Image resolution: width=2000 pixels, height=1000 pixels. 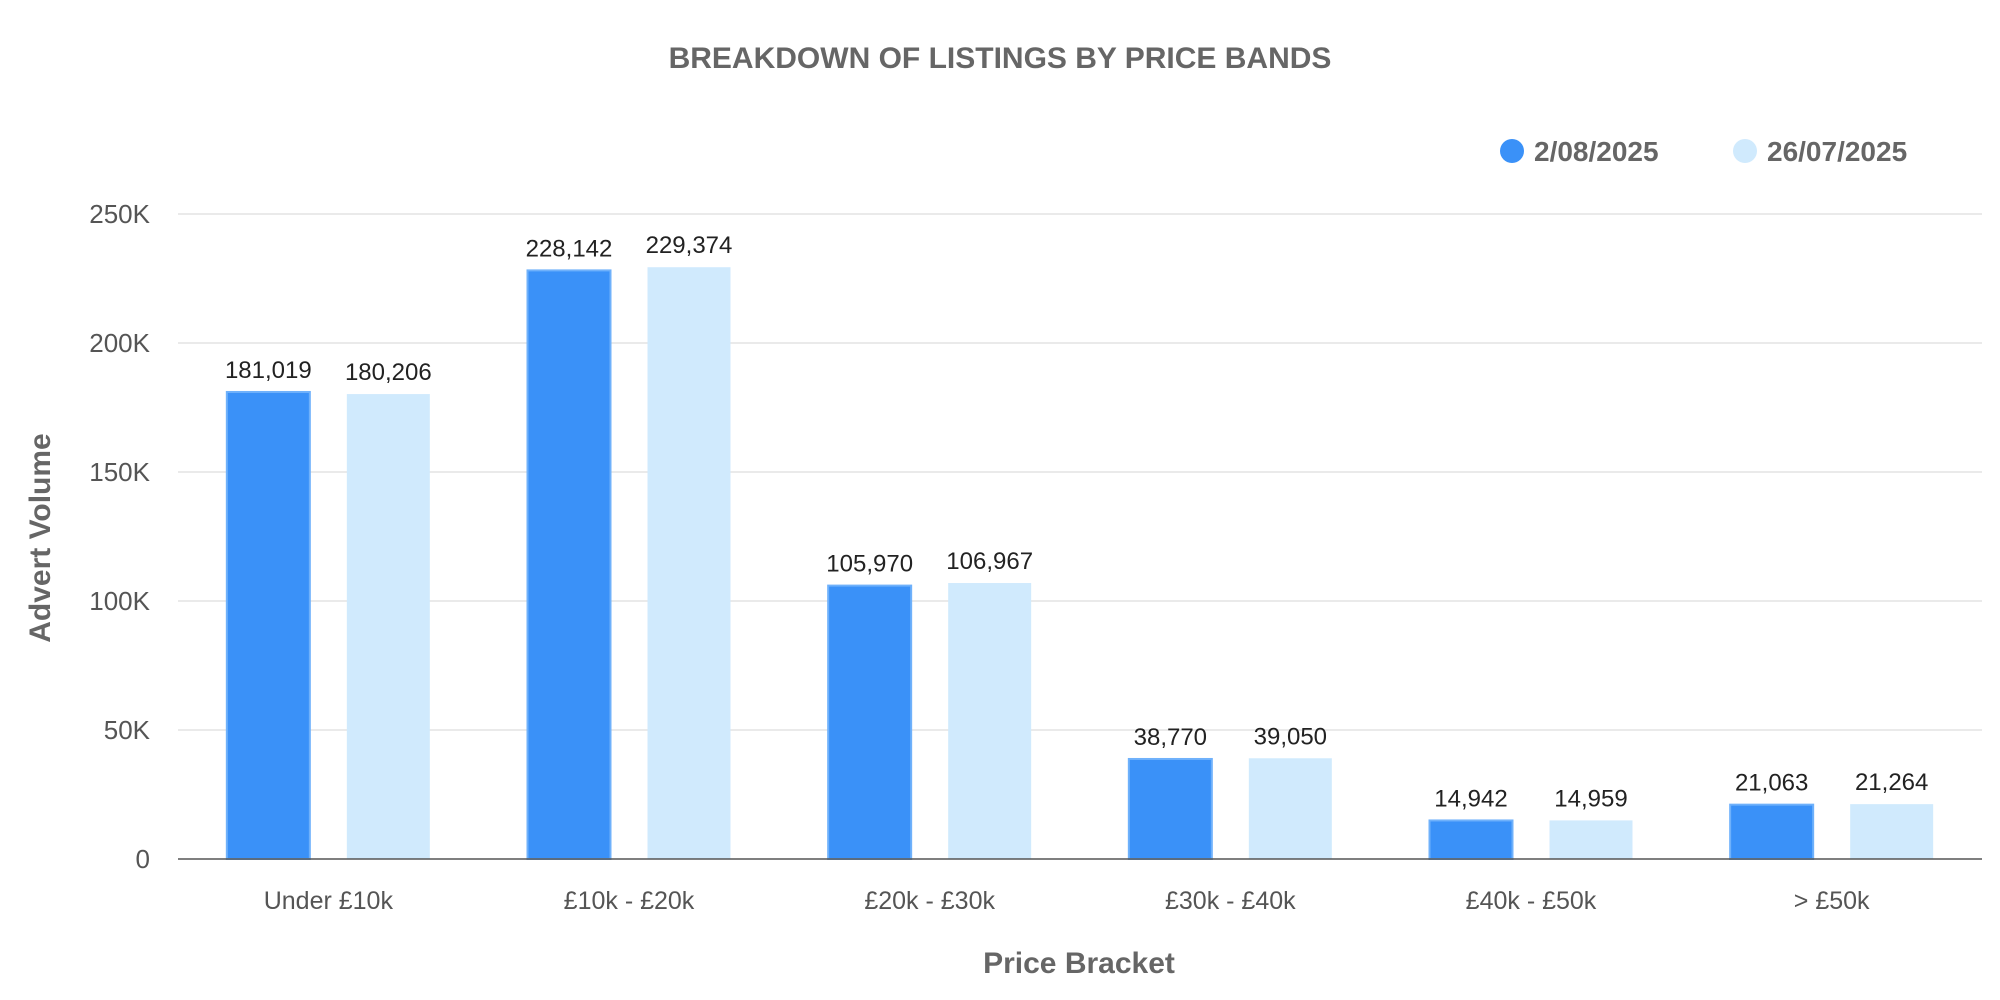 What do you see at coordinates (40, 538) in the screenshot?
I see `y-axis-title: Advert Volume` at bounding box center [40, 538].